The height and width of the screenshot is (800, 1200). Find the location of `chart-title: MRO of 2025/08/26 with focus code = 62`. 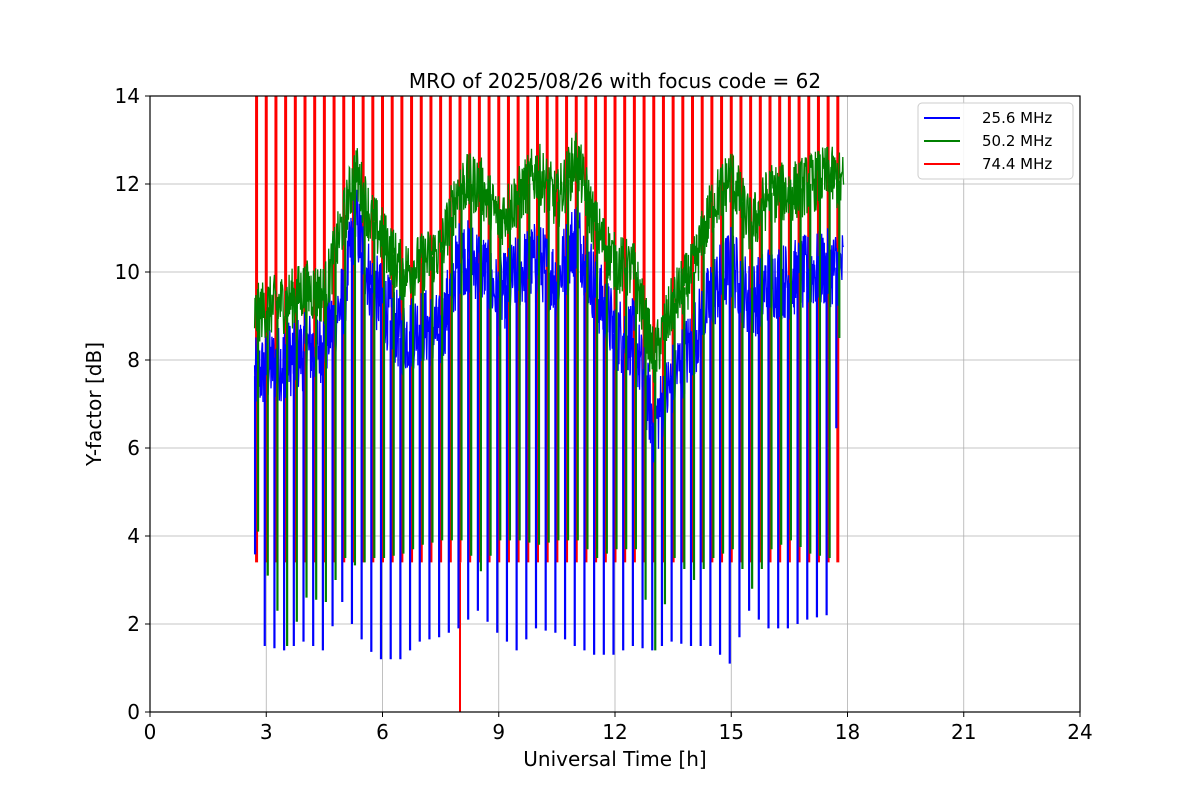

chart-title: MRO of 2025/08/26 with focus code = 62 is located at coordinates (615, 81).